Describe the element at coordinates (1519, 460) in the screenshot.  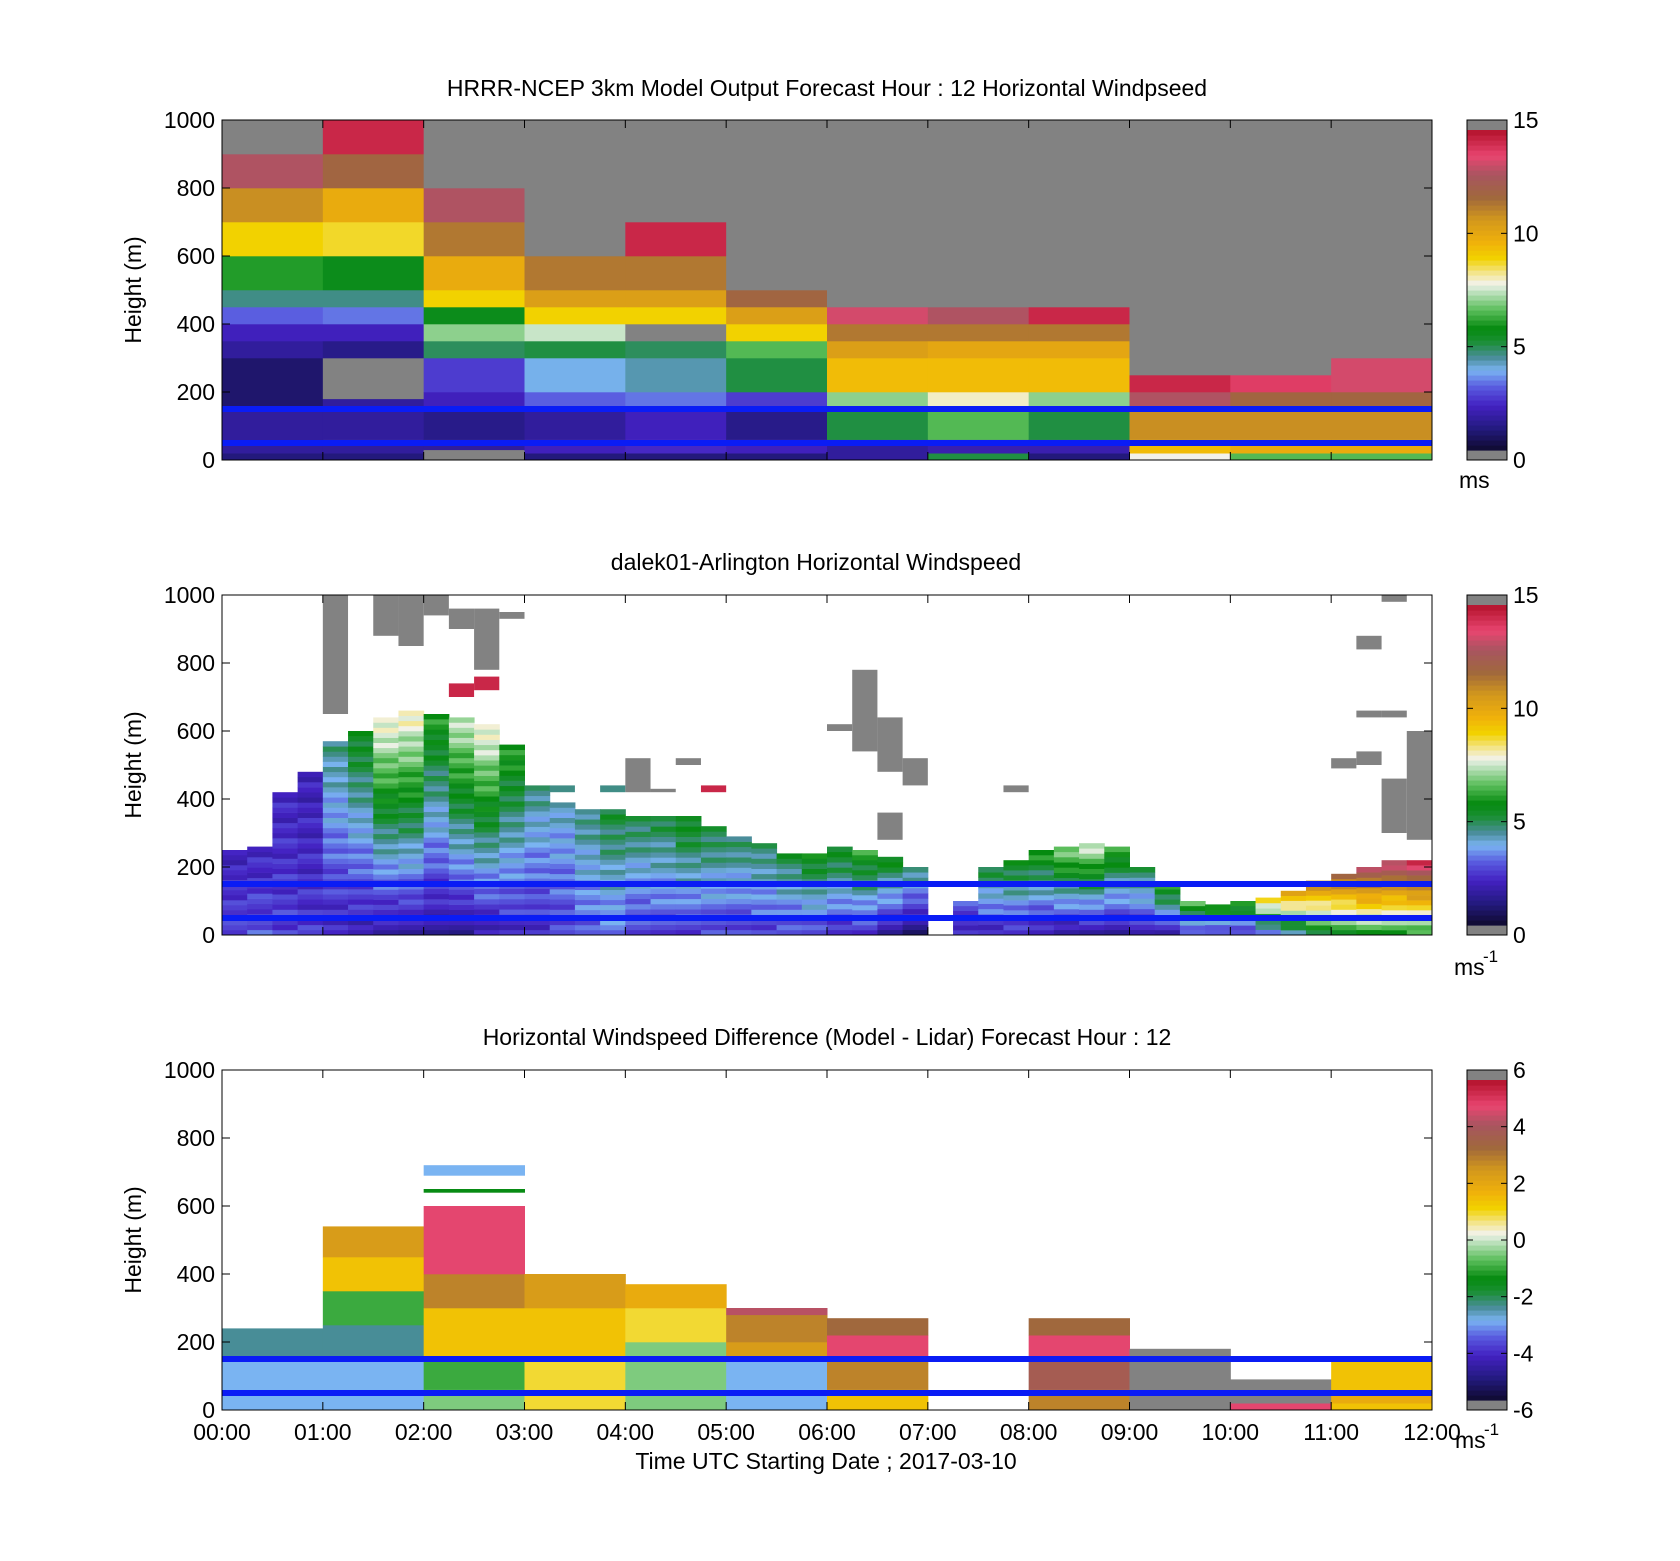
I see `colorbar-tick-label: 0` at that location.